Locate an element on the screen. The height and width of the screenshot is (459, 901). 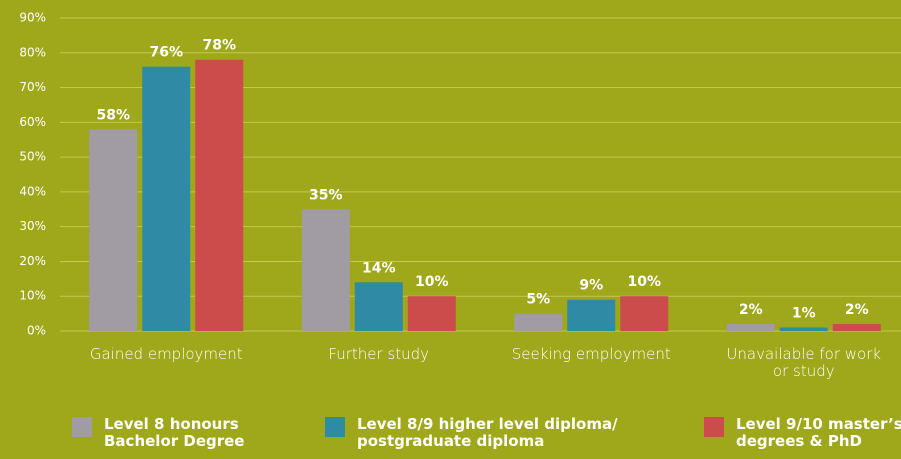
y-tick-label: 90% is located at coordinates (32, 18).